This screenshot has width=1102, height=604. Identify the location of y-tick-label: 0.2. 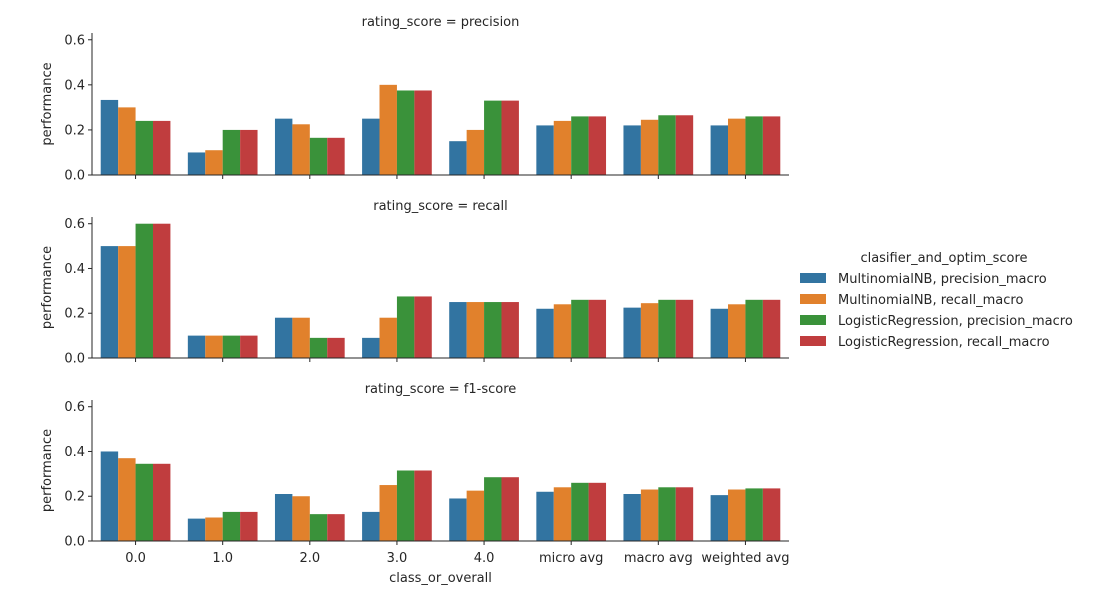
(74, 130).